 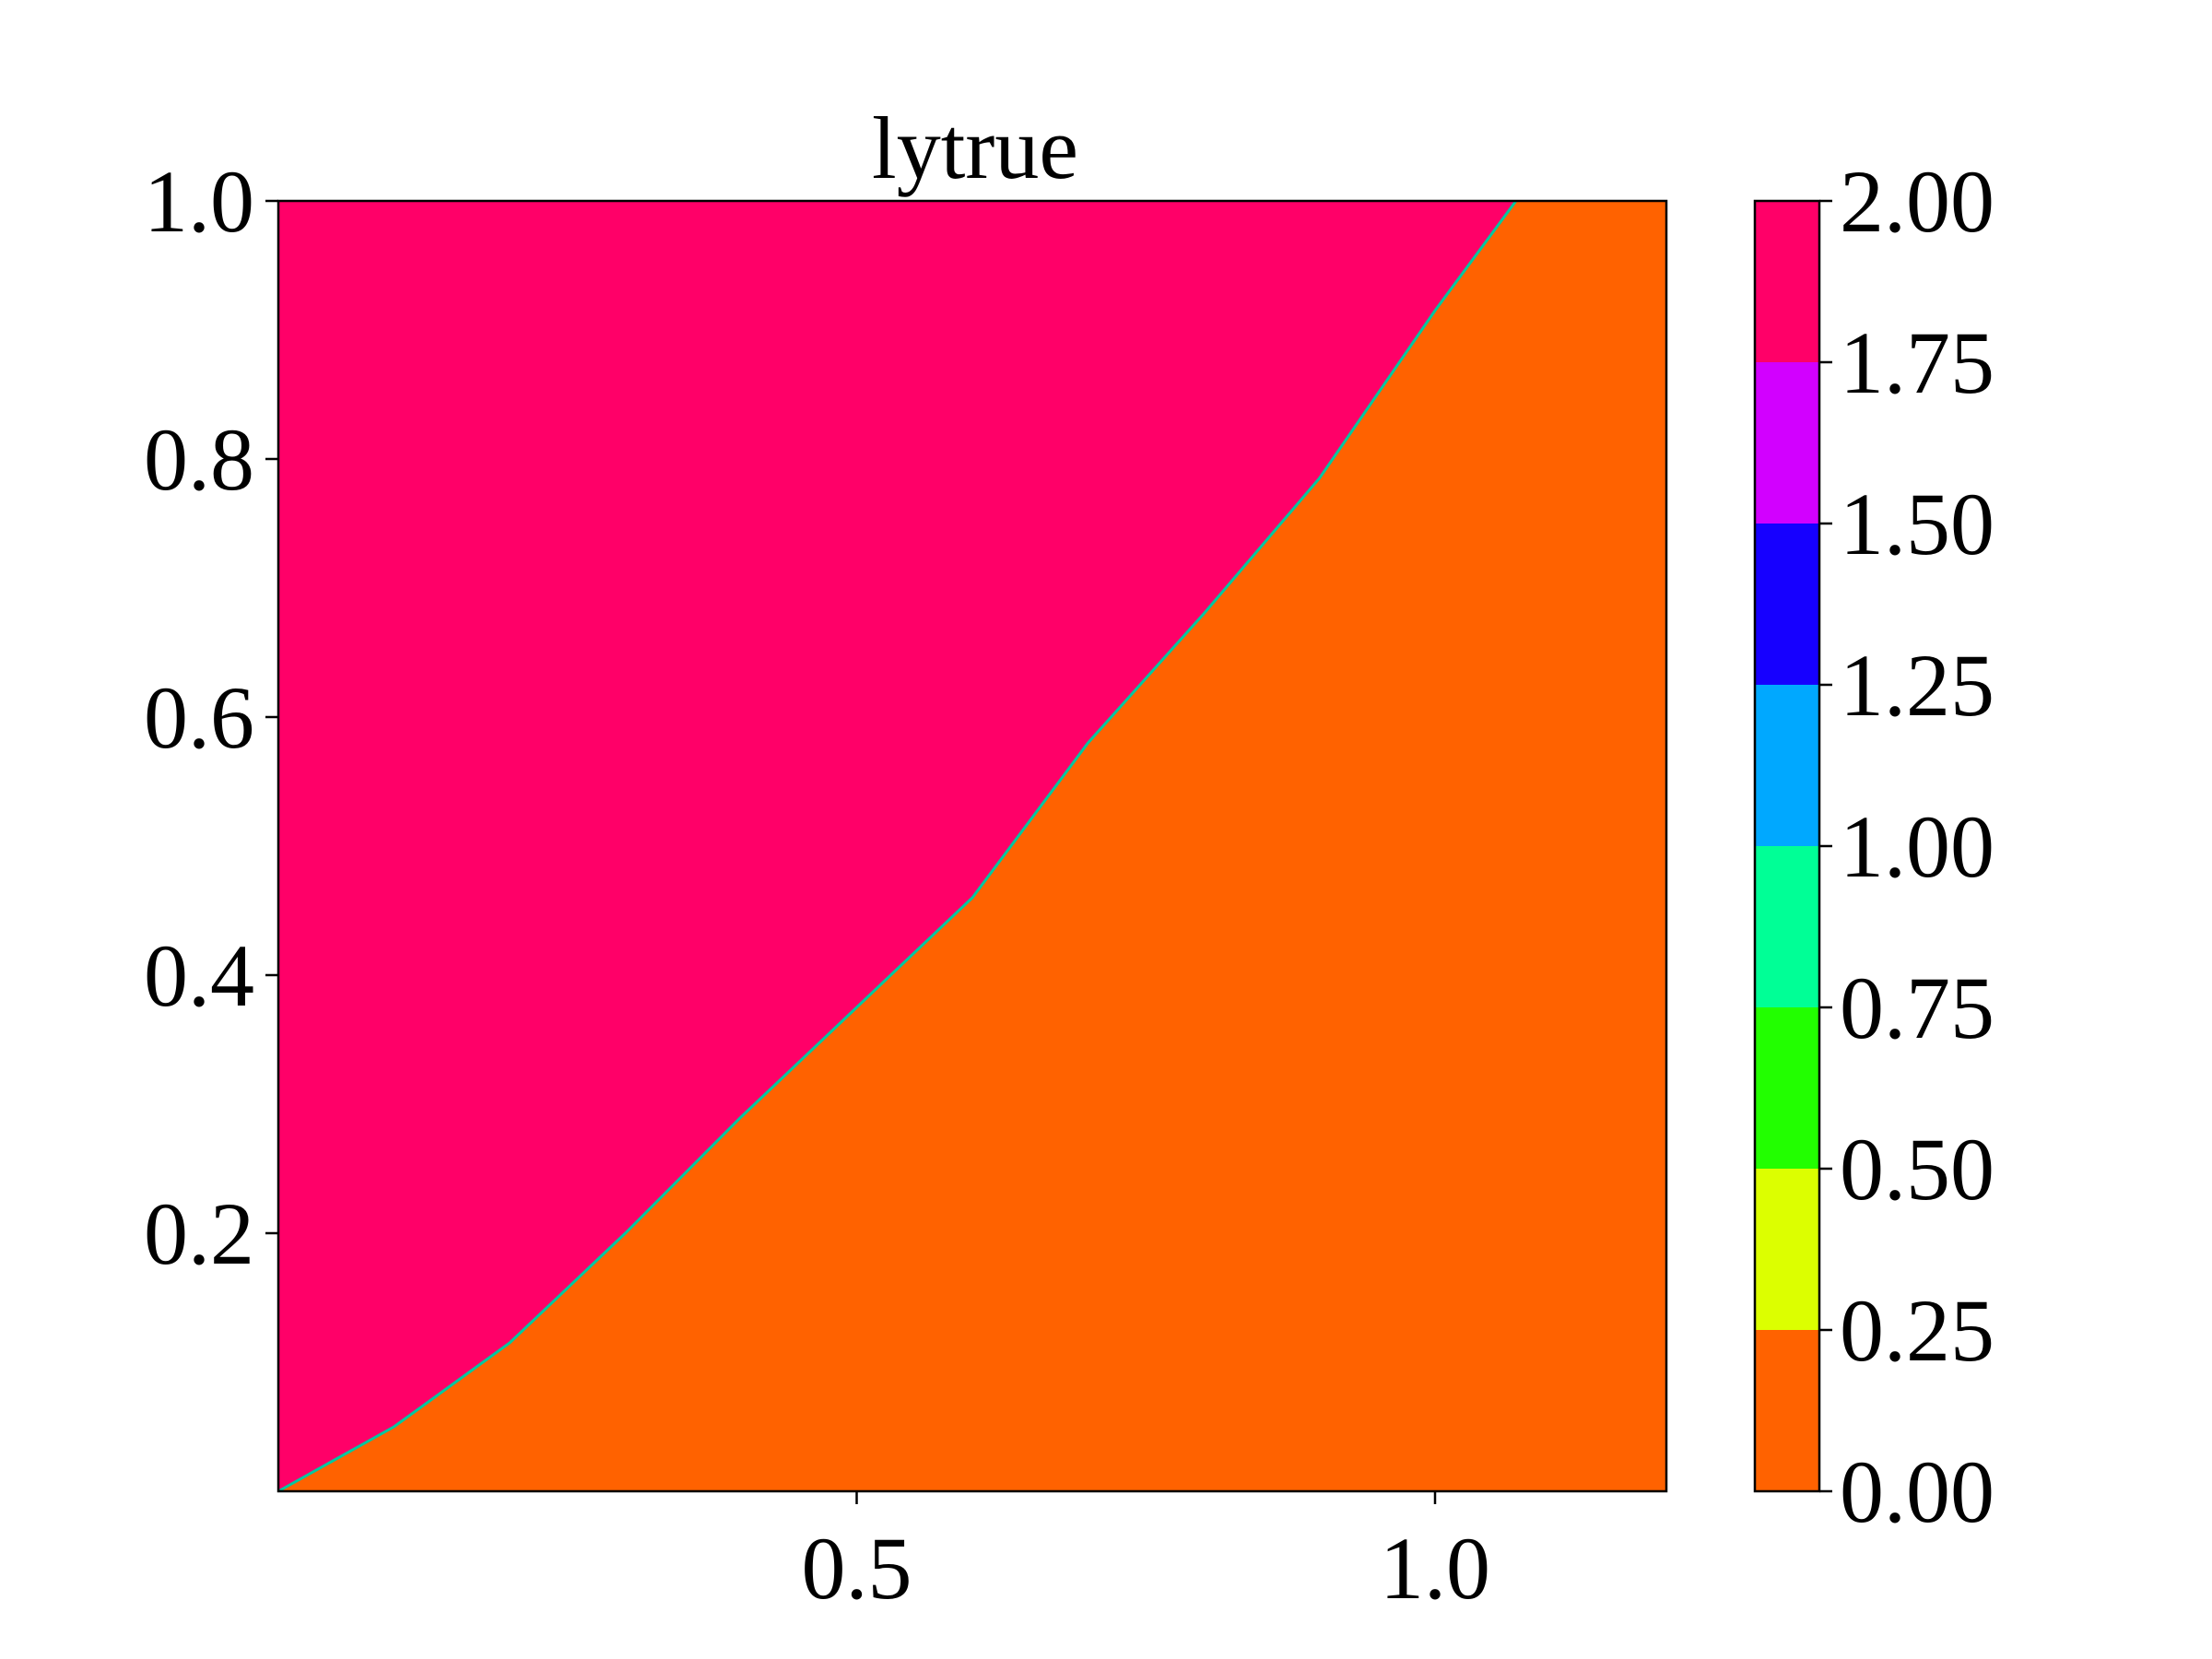 I want to click on chart-title: lytrue, so click(x=975, y=148).